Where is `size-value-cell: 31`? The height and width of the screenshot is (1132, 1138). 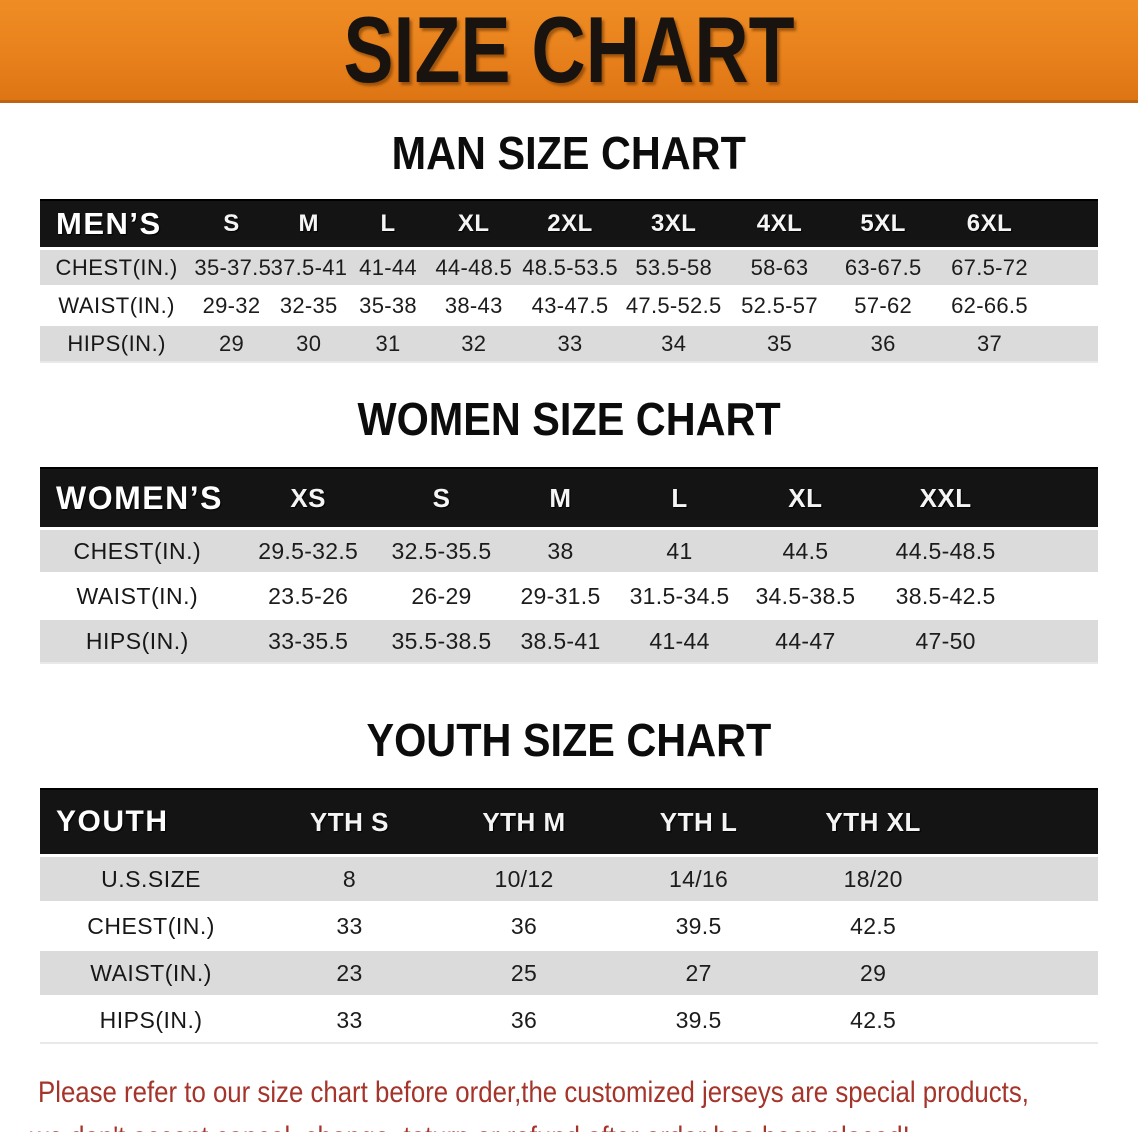 size-value-cell: 31 is located at coordinates (388, 343).